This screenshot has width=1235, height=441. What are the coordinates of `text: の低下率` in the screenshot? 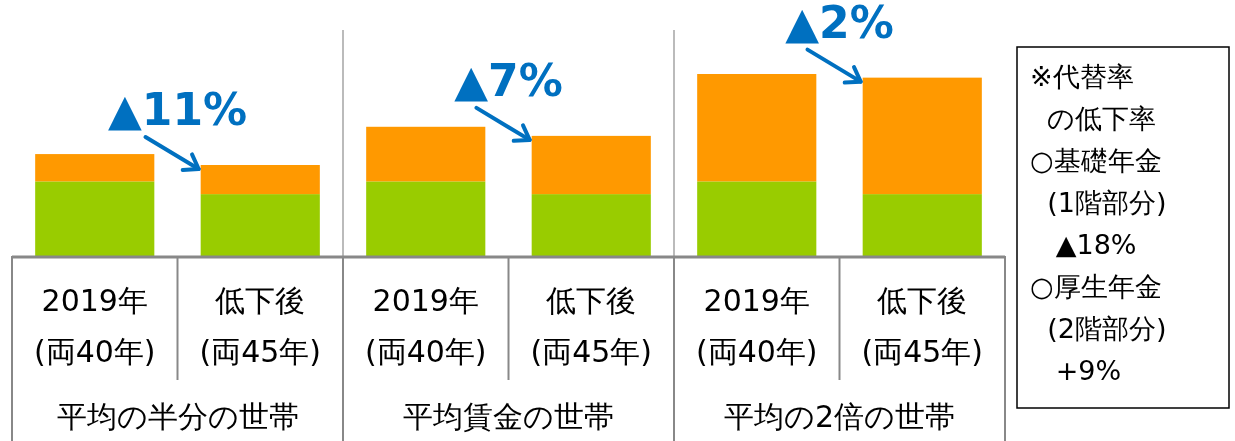 It's located at (1093, 118).